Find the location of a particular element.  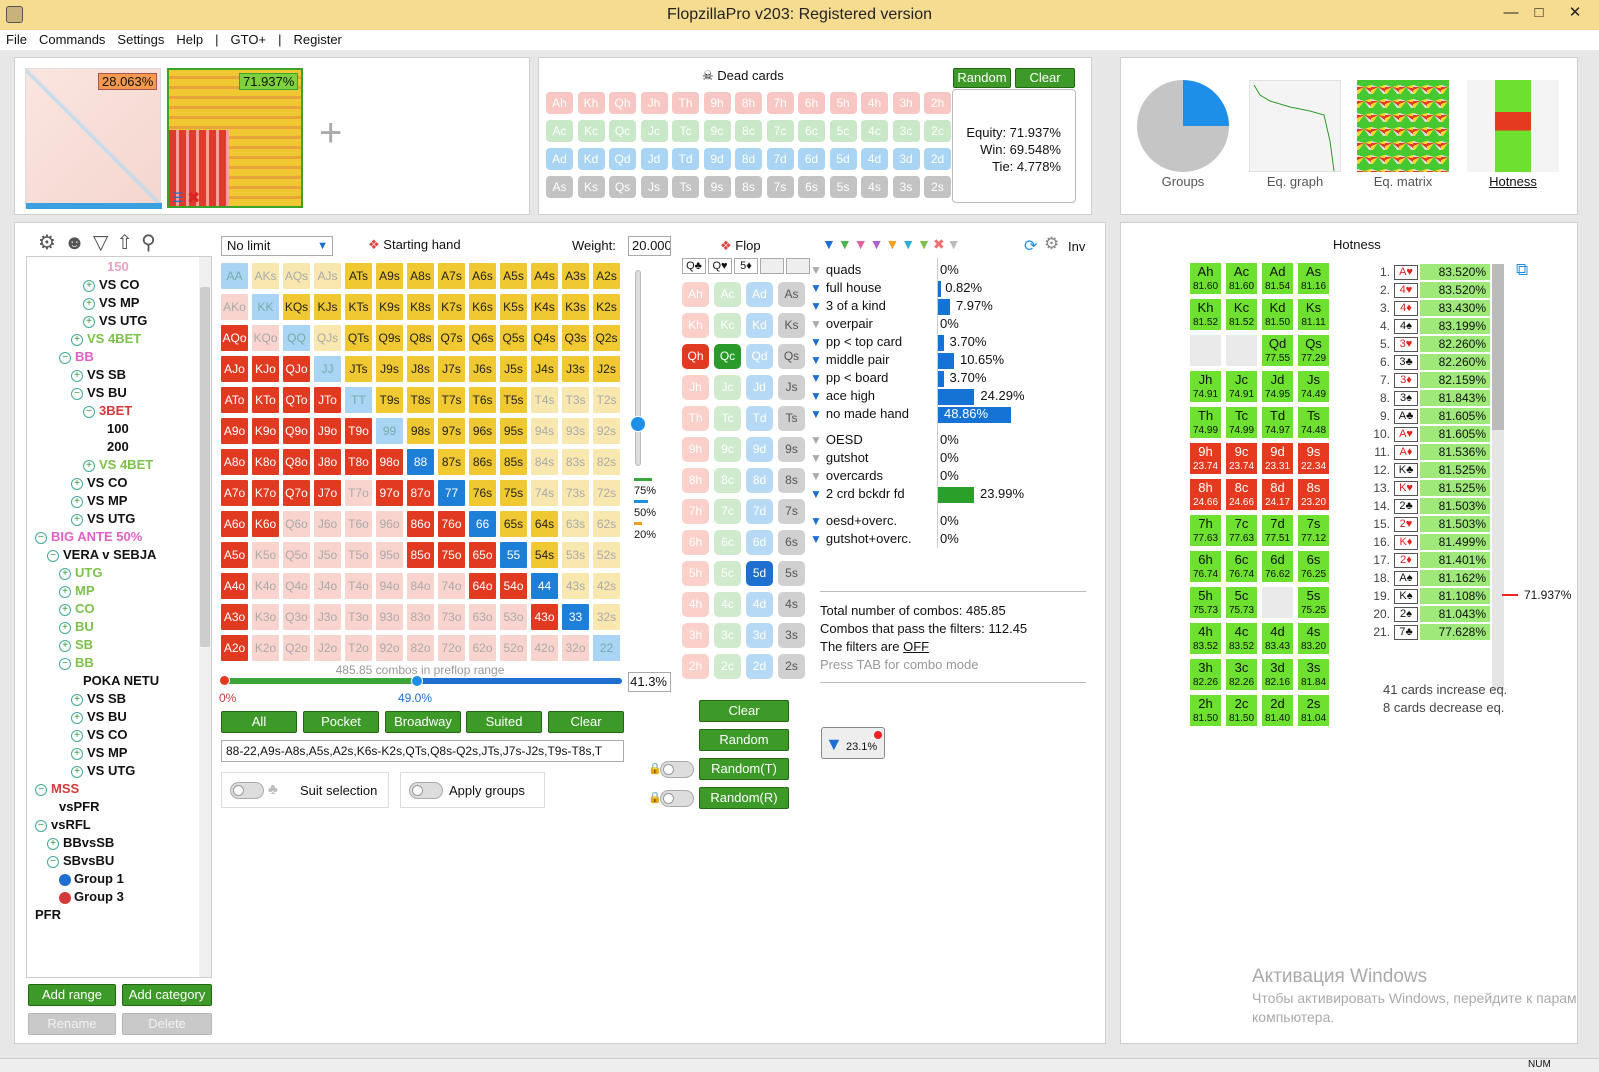

dead-card-Tc: Tc is located at coordinates (685, 131).